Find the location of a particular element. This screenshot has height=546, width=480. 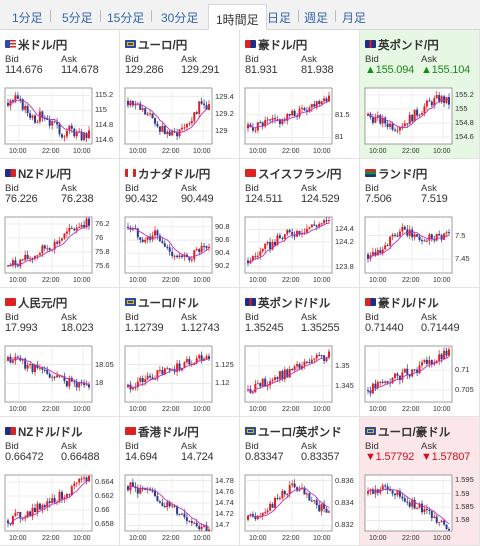

pair-label: ユーロ/円 is located at coordinates (163, 46).